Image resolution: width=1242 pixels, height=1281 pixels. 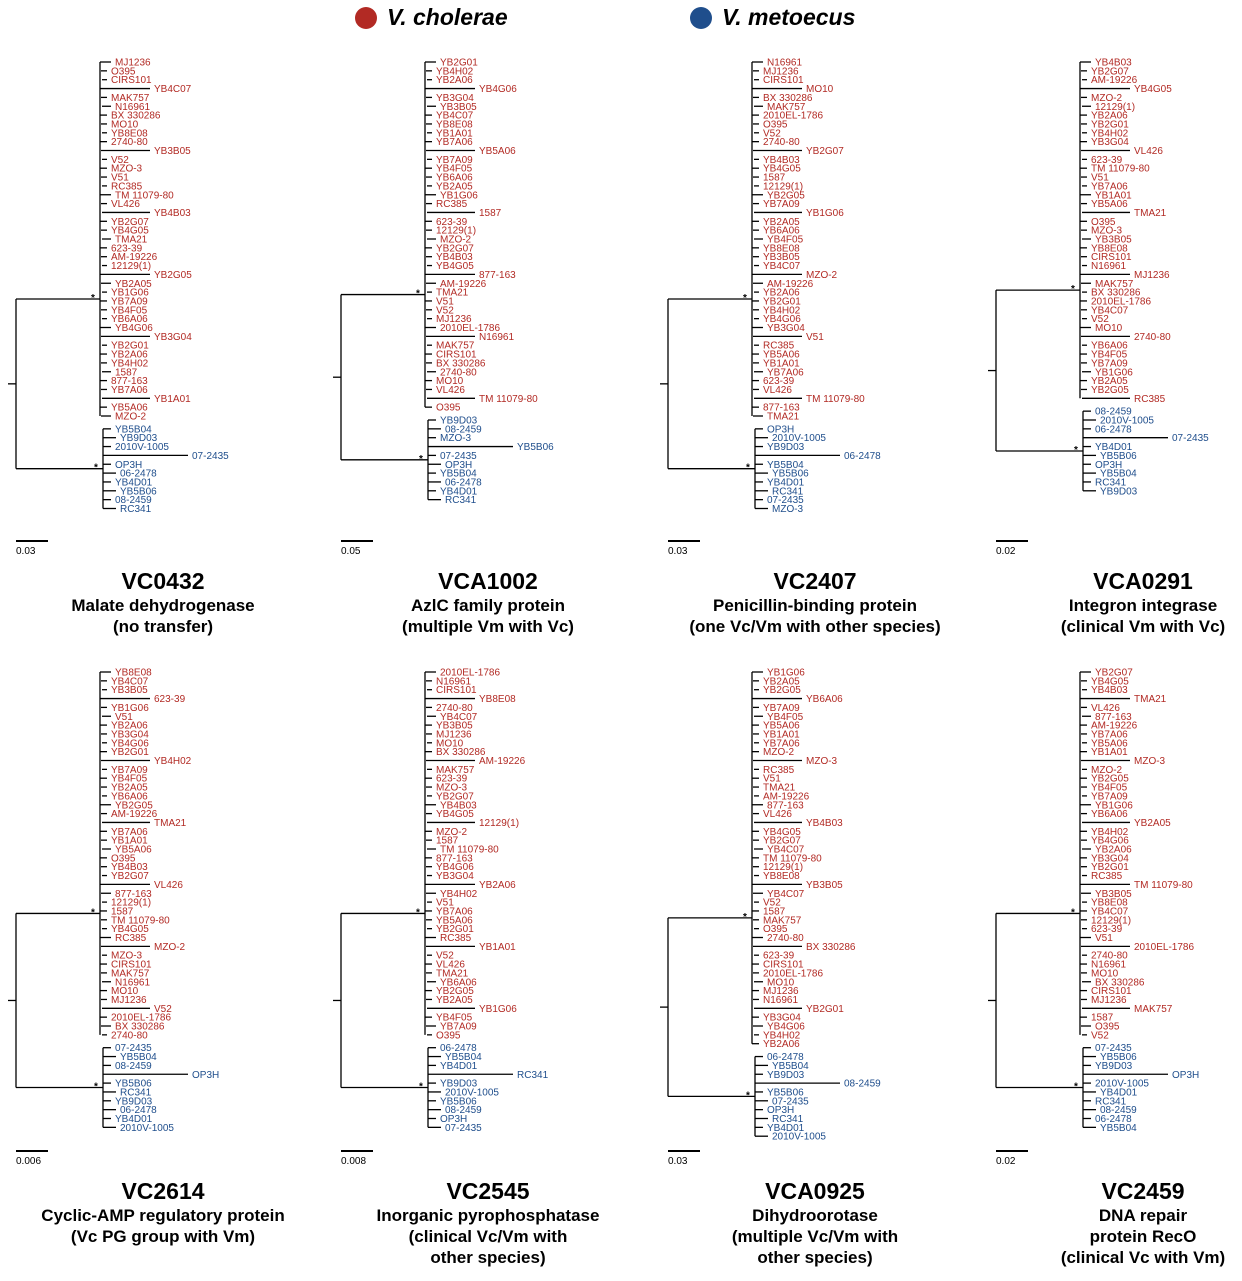 What do you see at coordinates (354, 1161) in the screenshot?
I see `scale-bar-label: 0.008` at bounding box center [354, 1161].